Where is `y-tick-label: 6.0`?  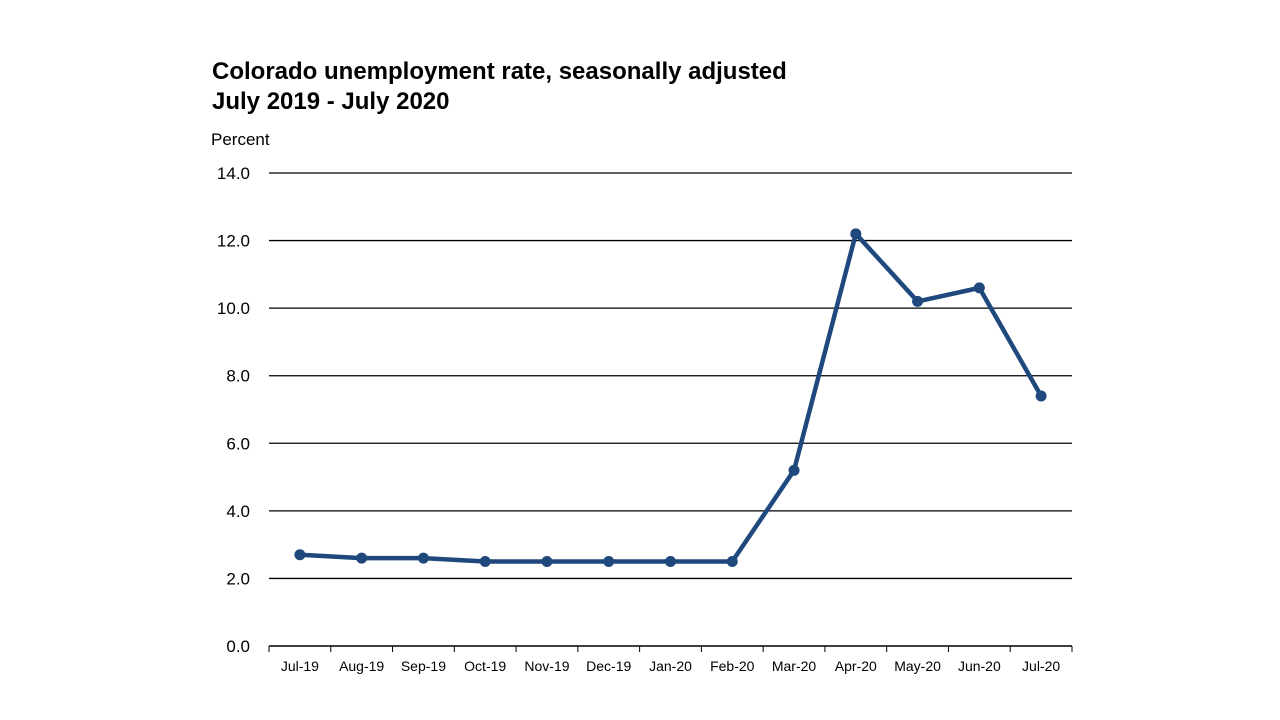 y-tick-label: 6.0 is located at coordinates (238, 443).